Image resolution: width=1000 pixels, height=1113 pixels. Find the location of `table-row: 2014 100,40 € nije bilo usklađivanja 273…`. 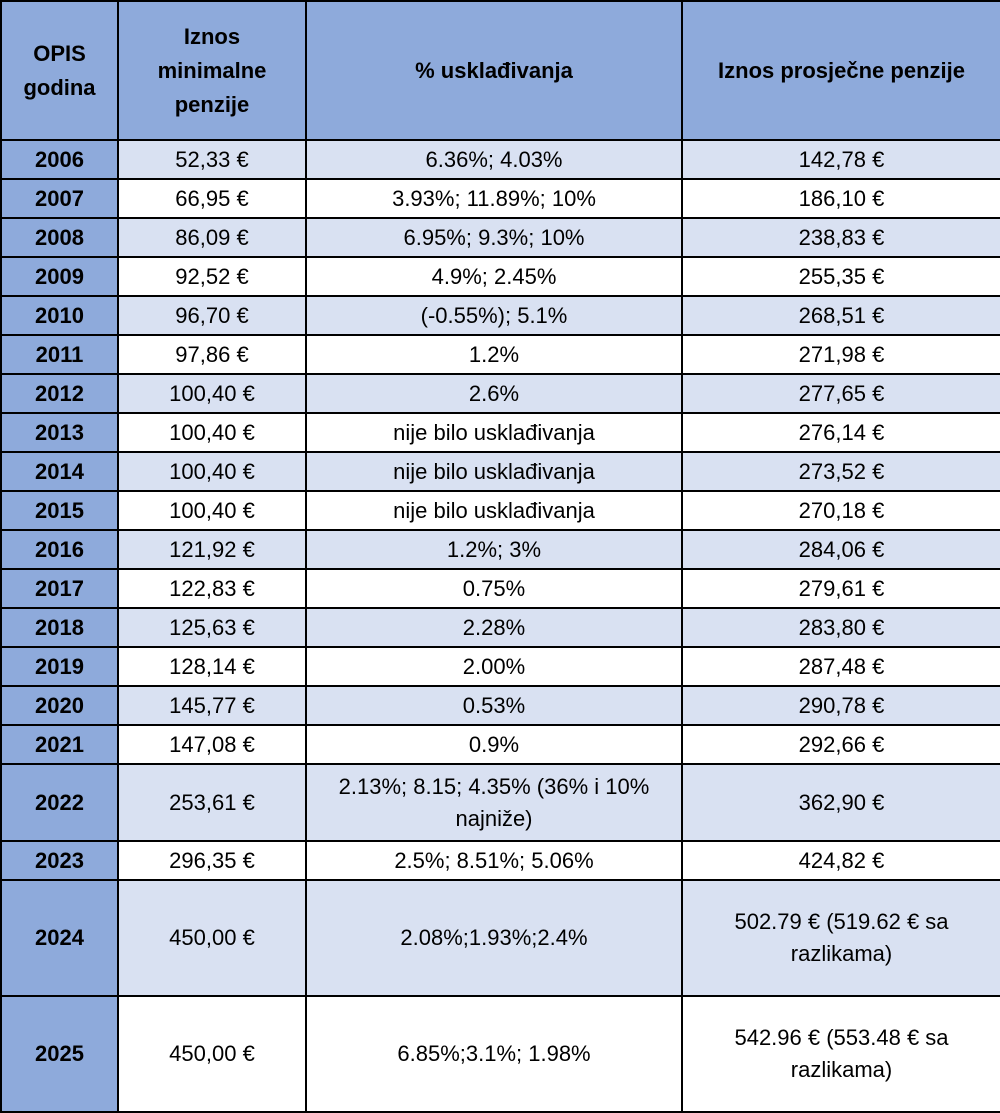

table-row: 2014 100,40 € nije bilo usklađivanja 273… is located at coordinates (500, 471).